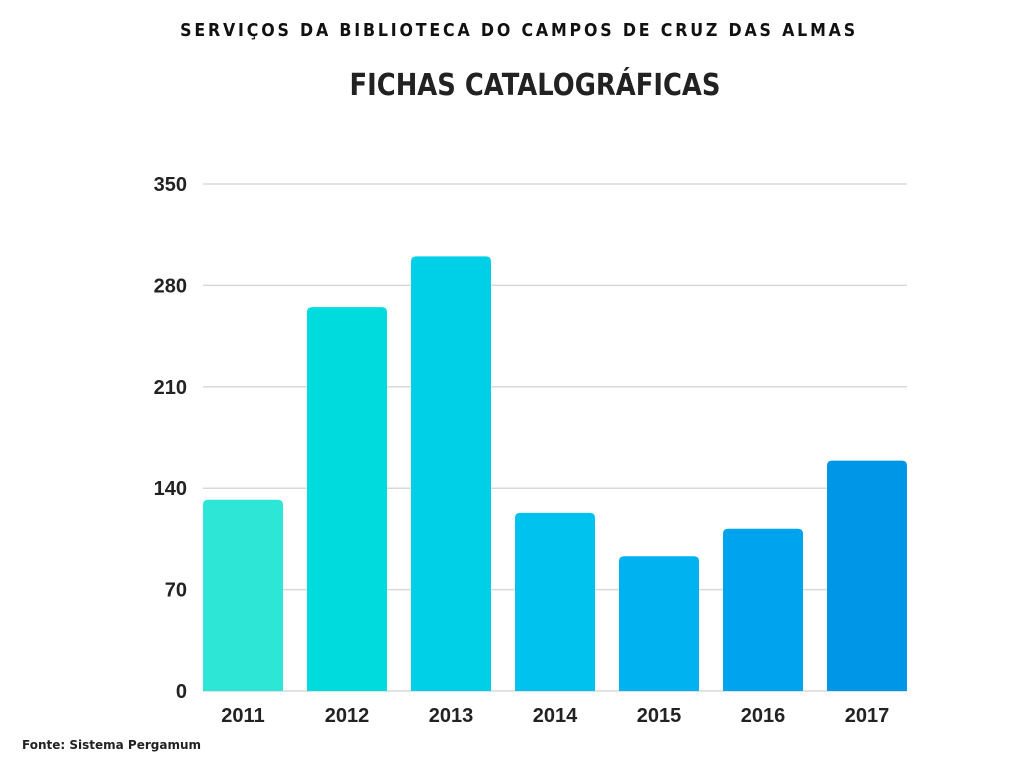 This screenshot has height=768, width=1024. Describe the element at coordinates (535, 85) in the screenshot. I see `chart-title: FICHAS CATALOGRÁFICAS` at that location.